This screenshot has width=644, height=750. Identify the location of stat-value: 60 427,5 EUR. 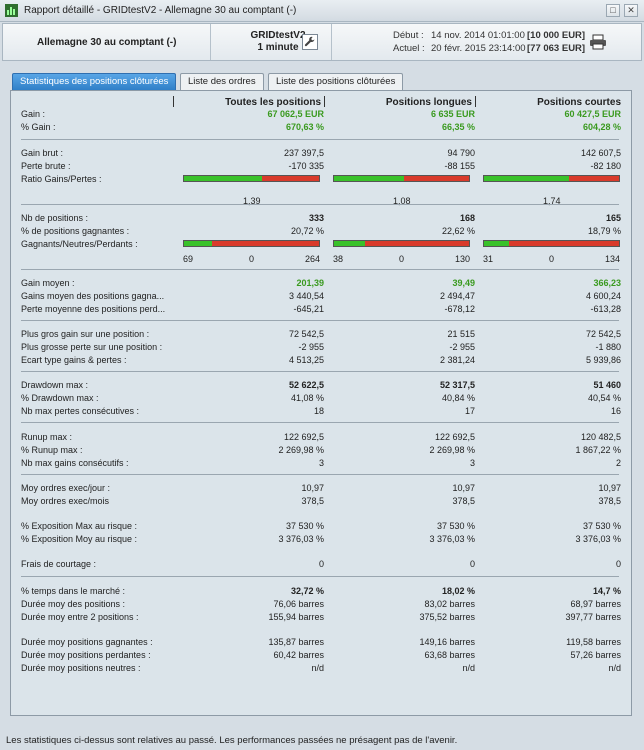
(592, 114).